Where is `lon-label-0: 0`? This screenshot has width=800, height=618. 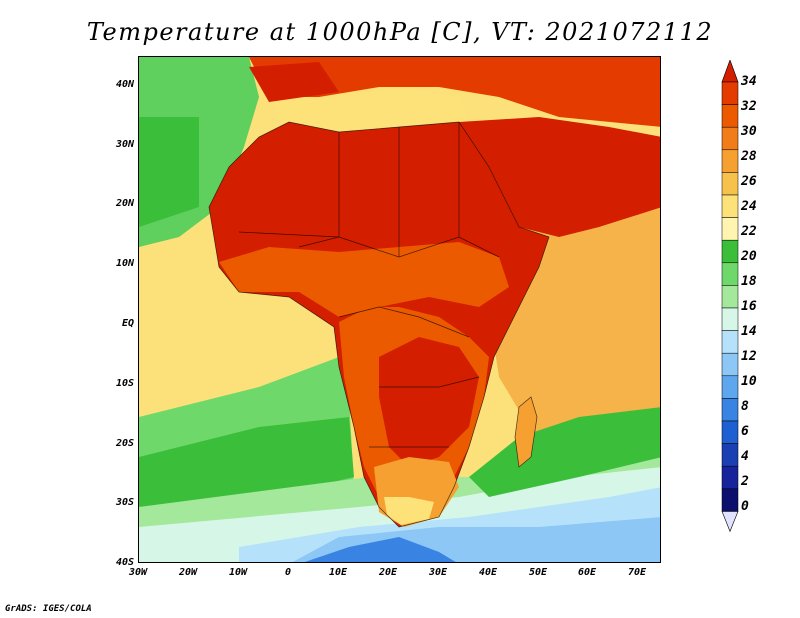 lon-label-0: 0 is located at coordinates (288, 572).